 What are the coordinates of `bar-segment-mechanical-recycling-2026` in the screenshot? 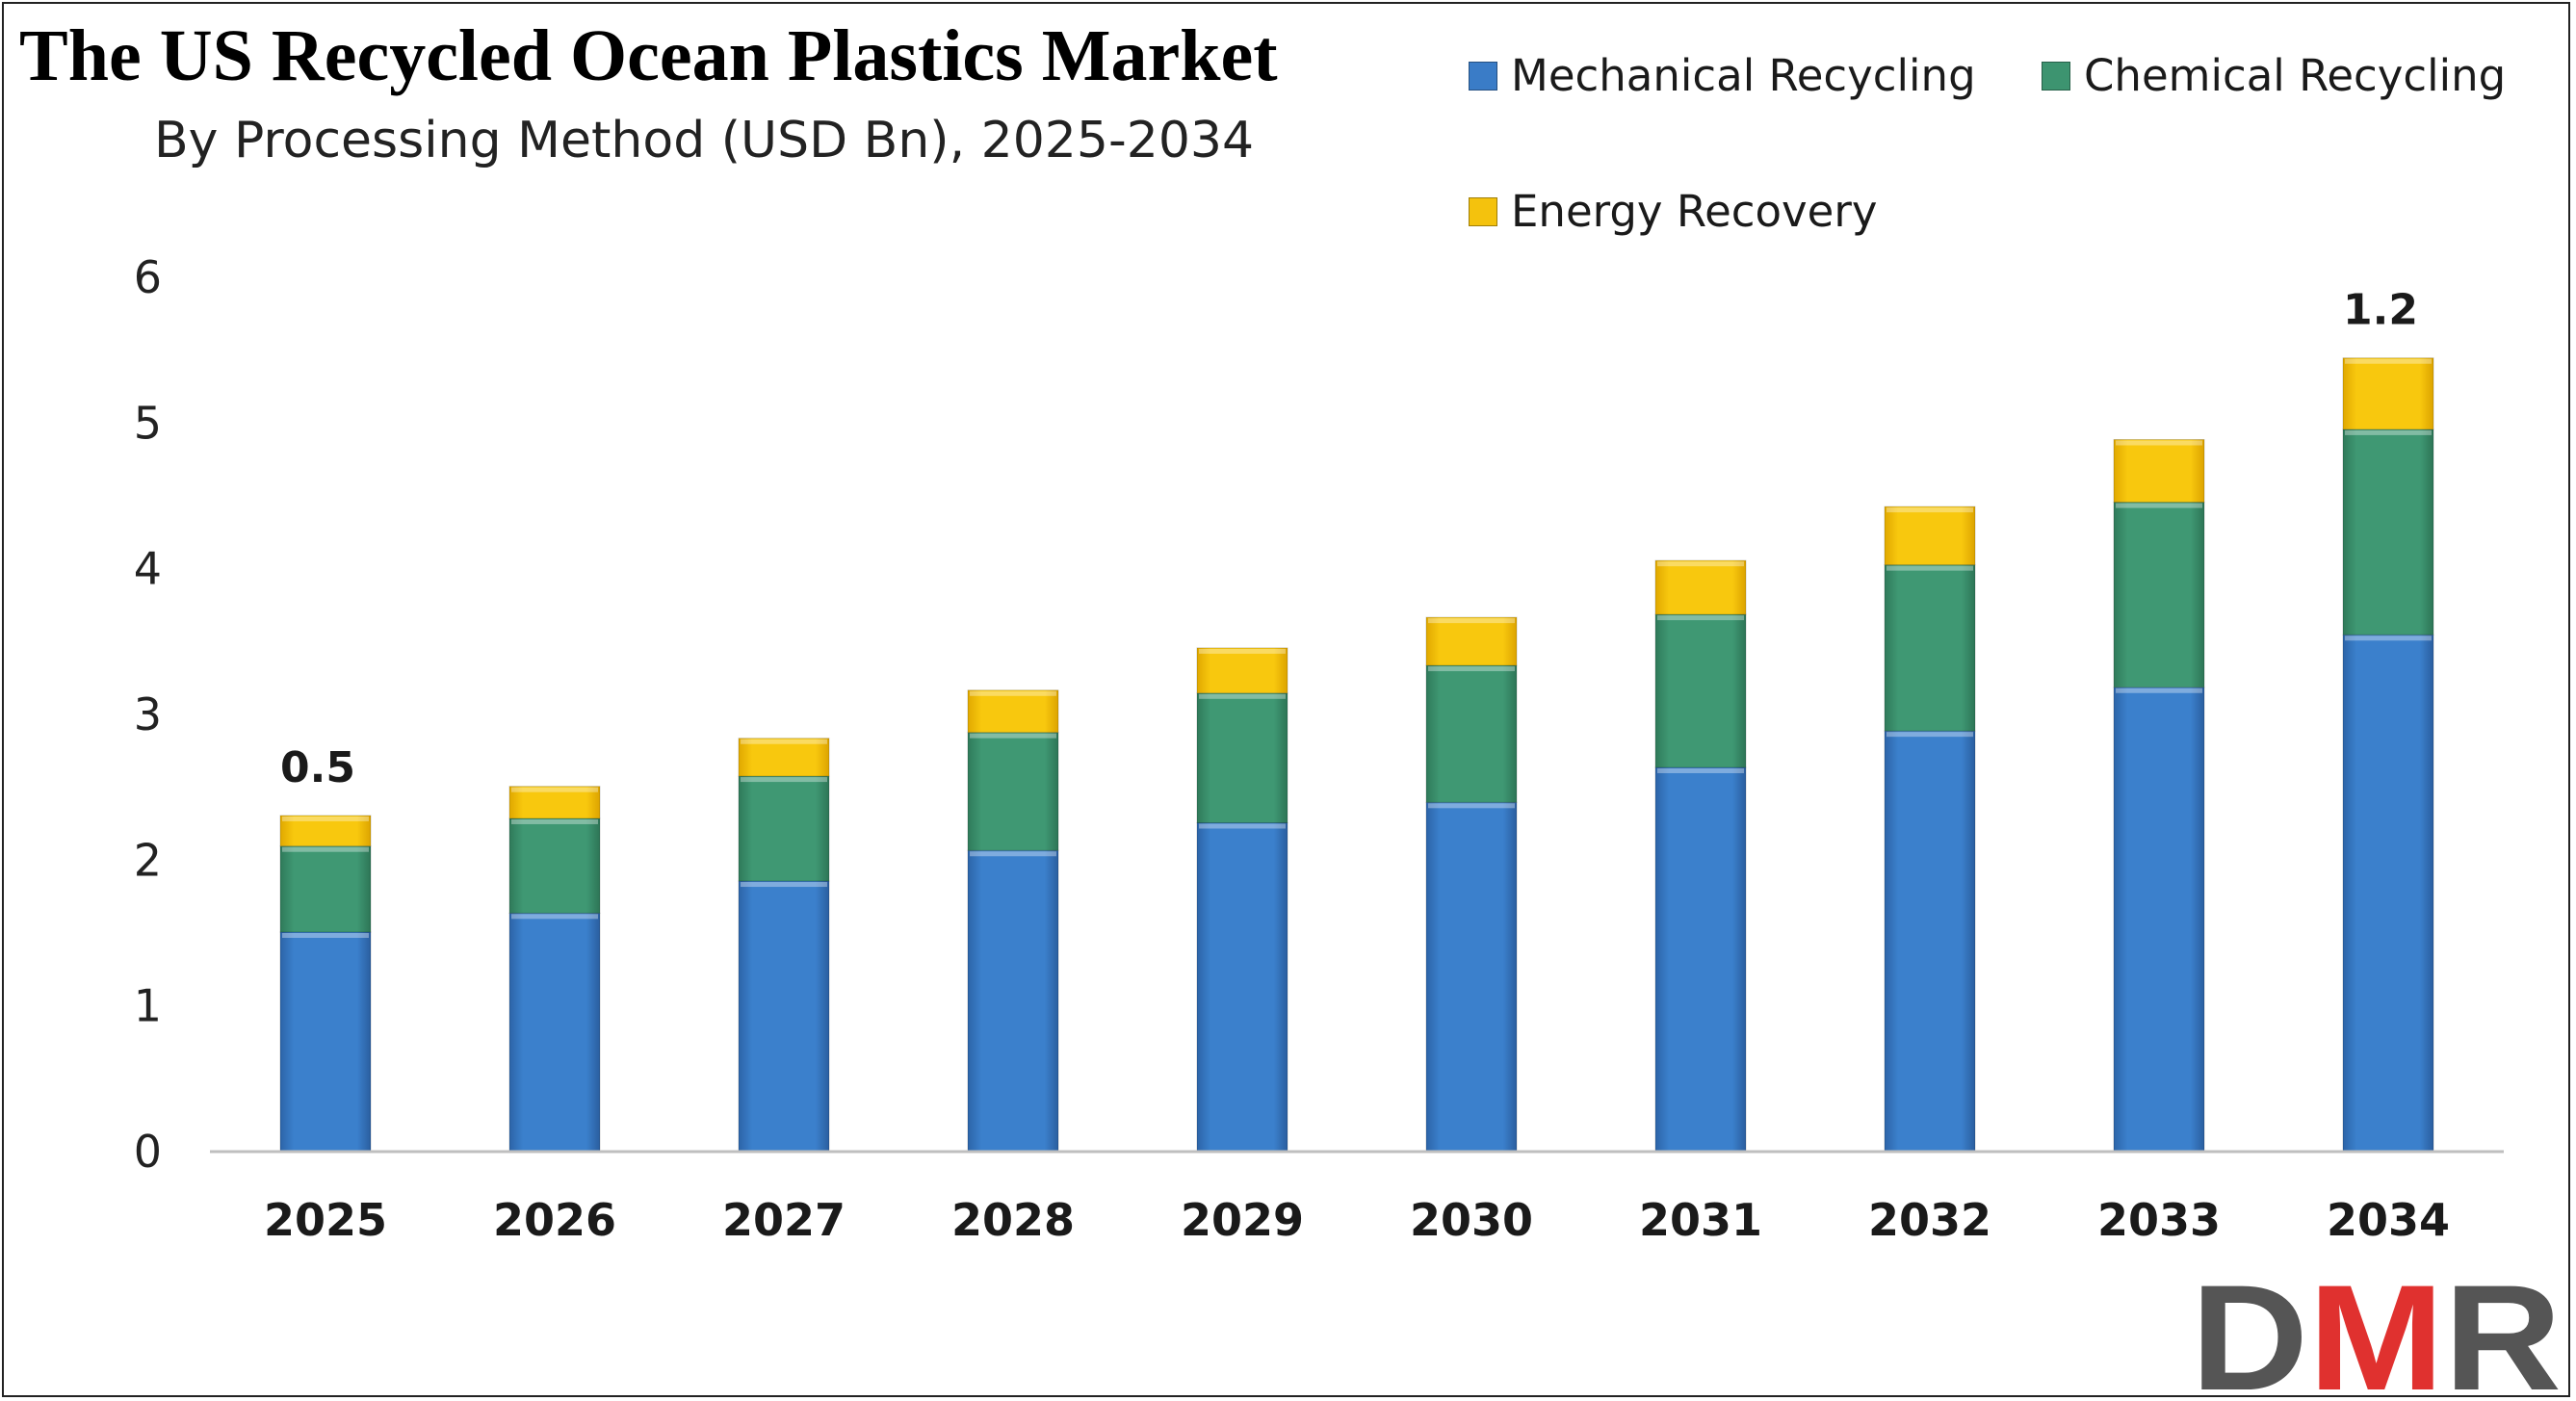 It's located at (554, 1032).